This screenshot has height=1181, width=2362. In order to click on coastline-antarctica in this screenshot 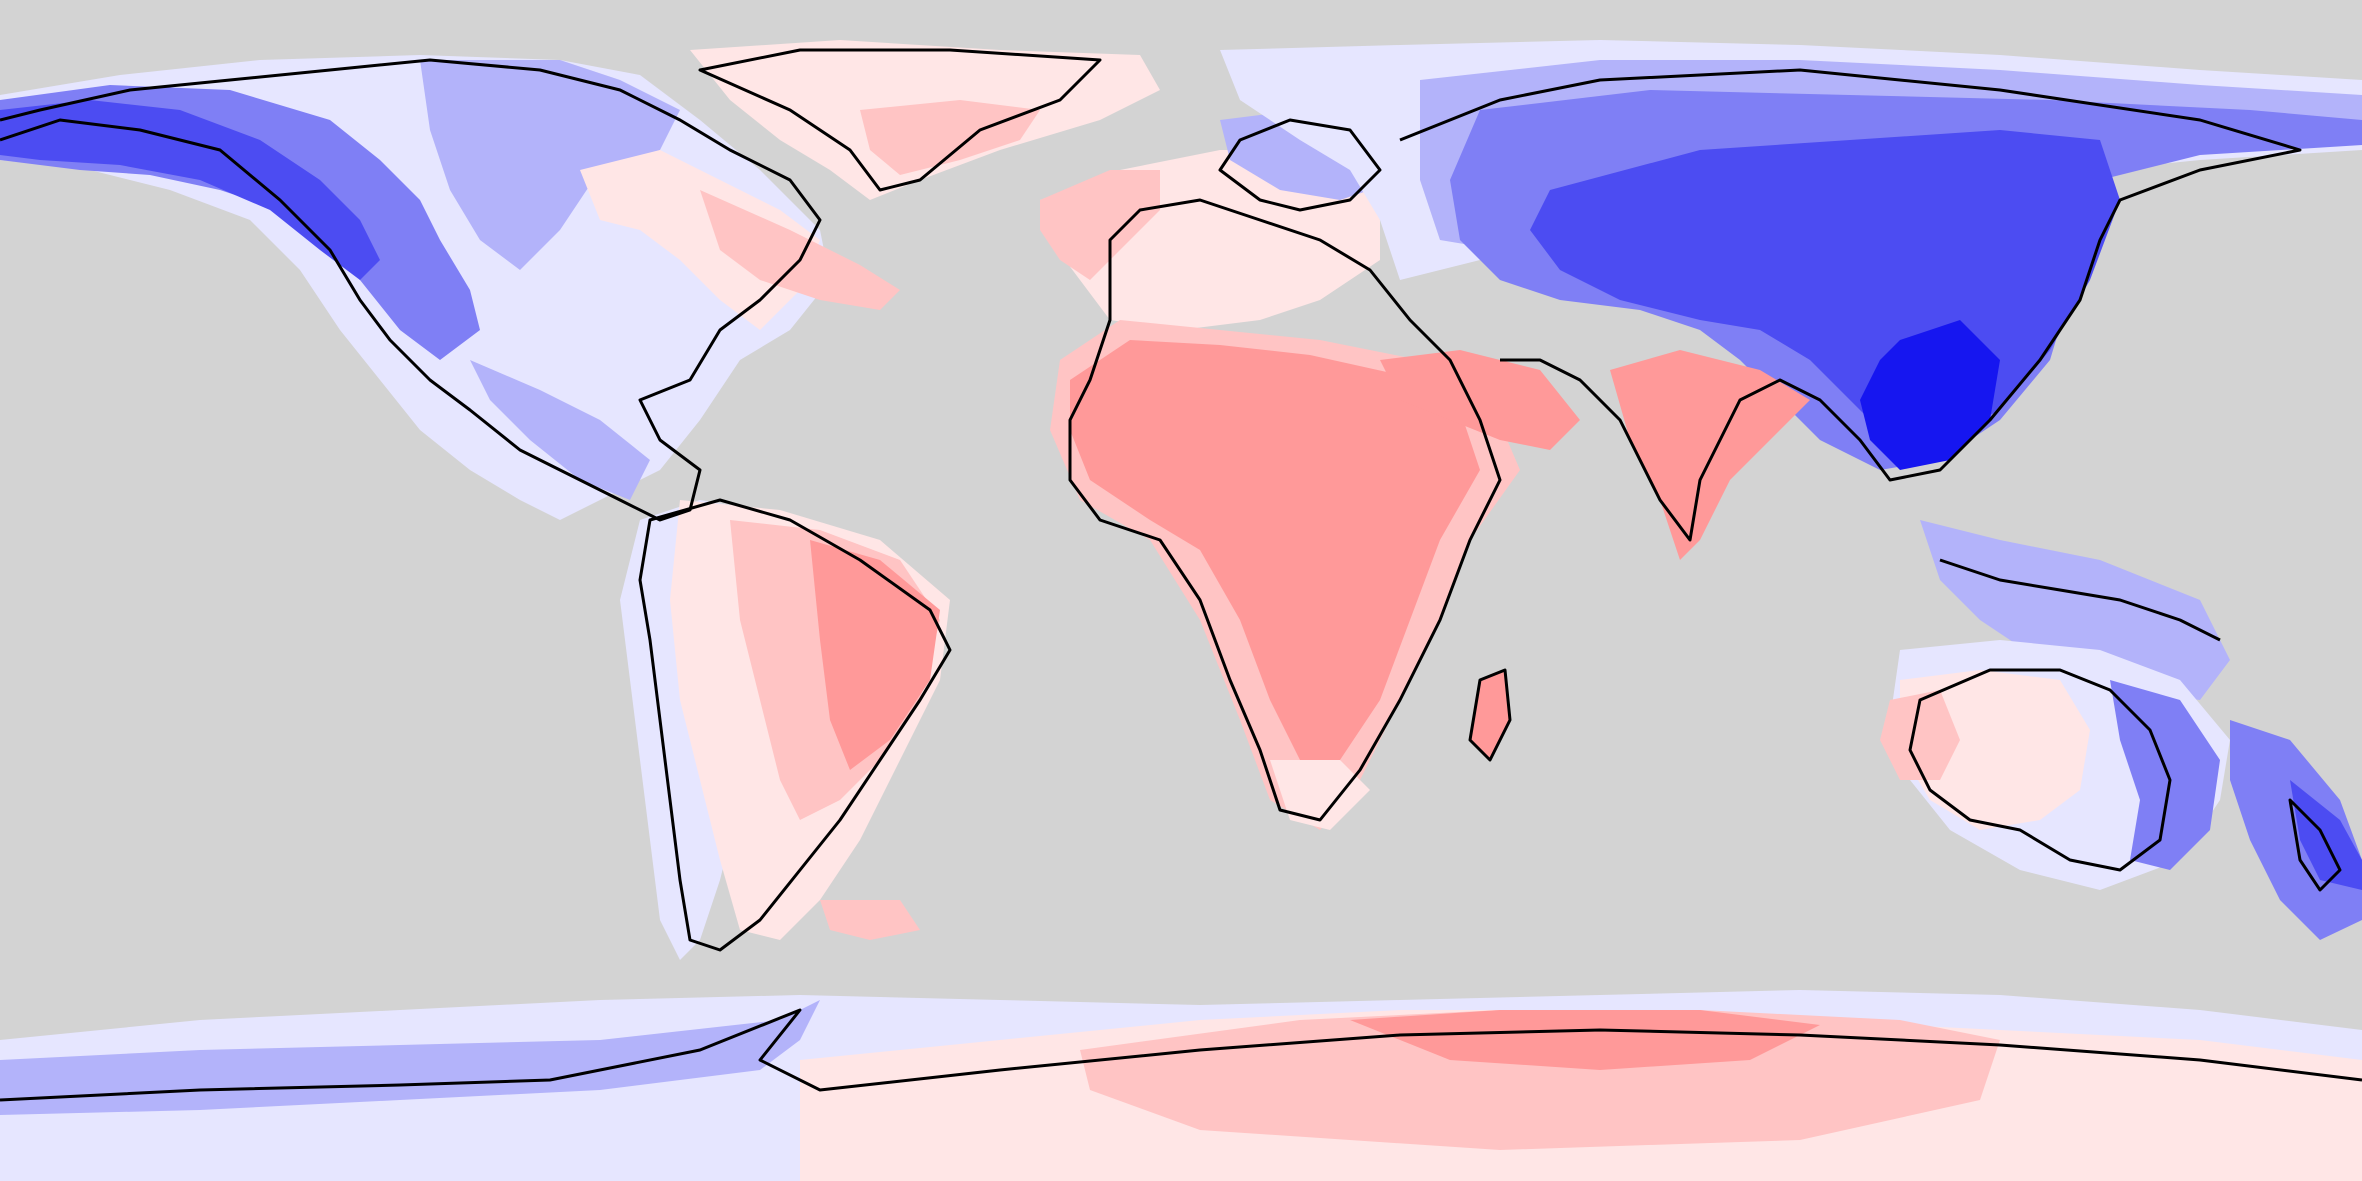, I will do `click(1181, 1055)`.